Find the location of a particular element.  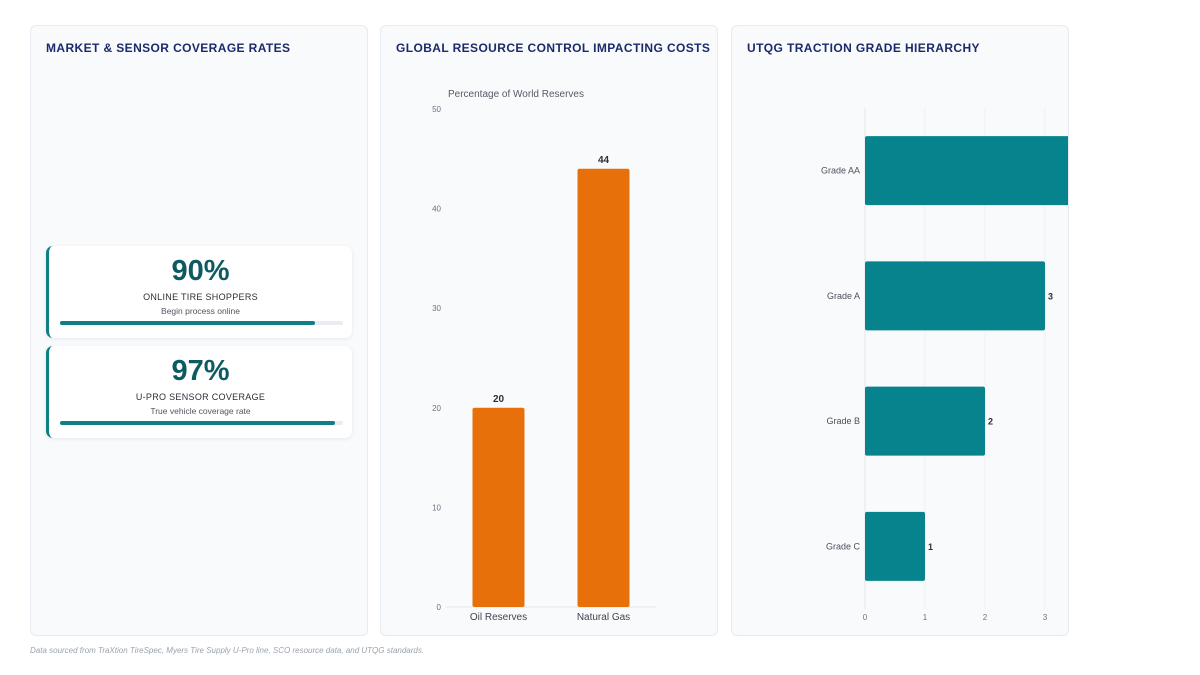

y-tick-label: Grade A is located at coordinates (843, 296).